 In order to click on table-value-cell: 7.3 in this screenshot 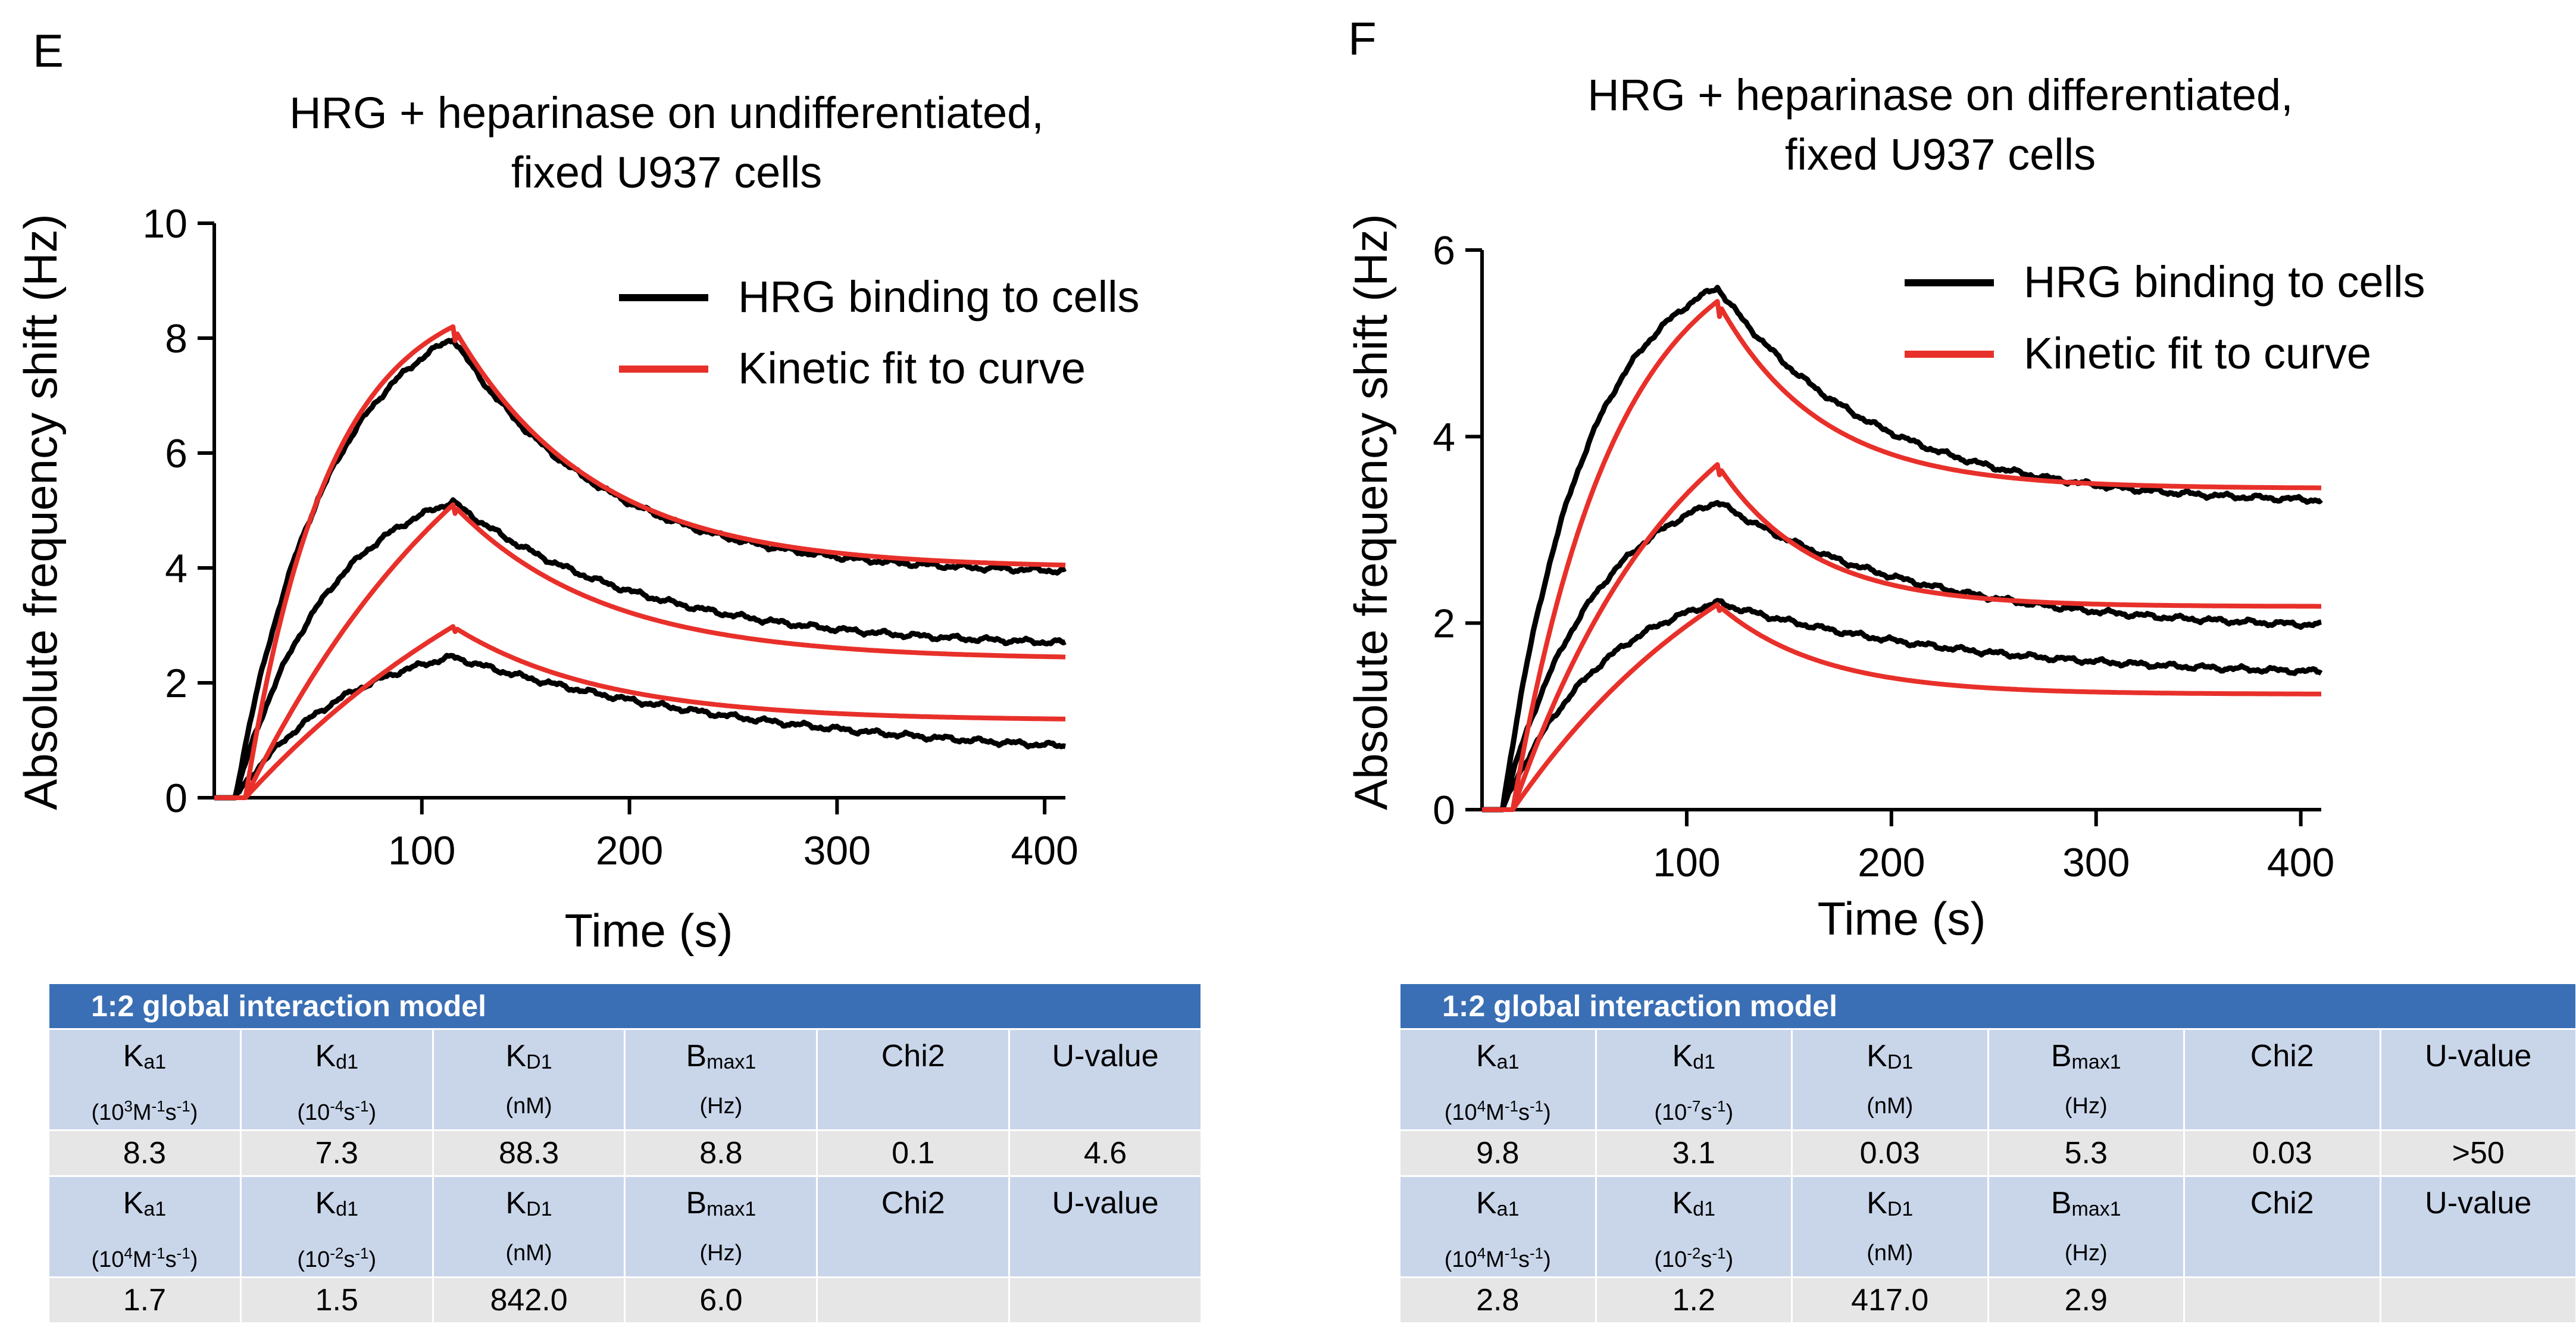, I will do `click(336, 1153)`.